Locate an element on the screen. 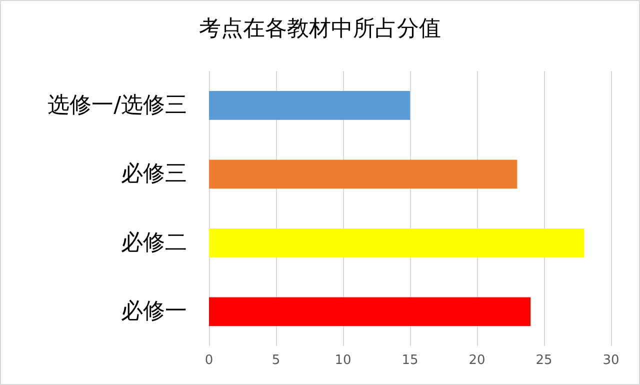 The height and width of the screenshot is (385, 640). chart-title: 考点在各教材中所占分值 is located at coordinates (320, 29).